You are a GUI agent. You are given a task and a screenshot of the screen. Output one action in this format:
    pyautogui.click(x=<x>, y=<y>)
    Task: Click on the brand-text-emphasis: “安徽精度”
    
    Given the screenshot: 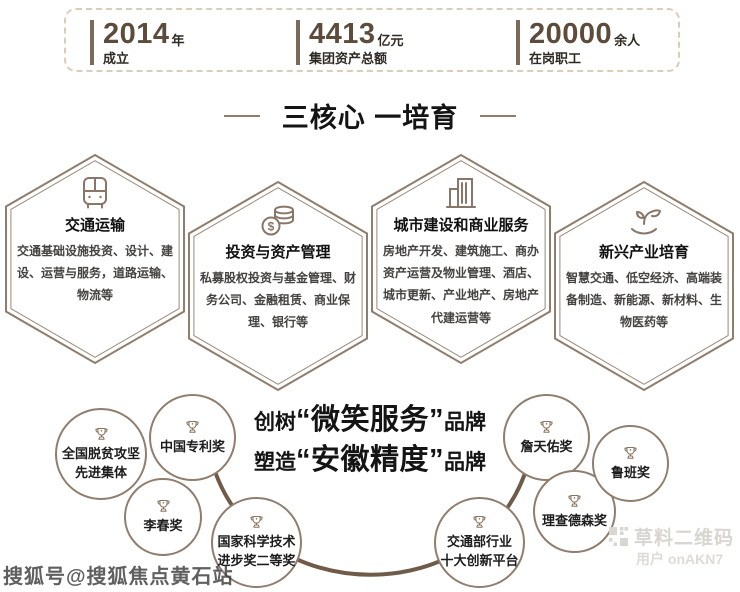 What is the action you would take?
    pyautogui.click(x=369, y=460)
    